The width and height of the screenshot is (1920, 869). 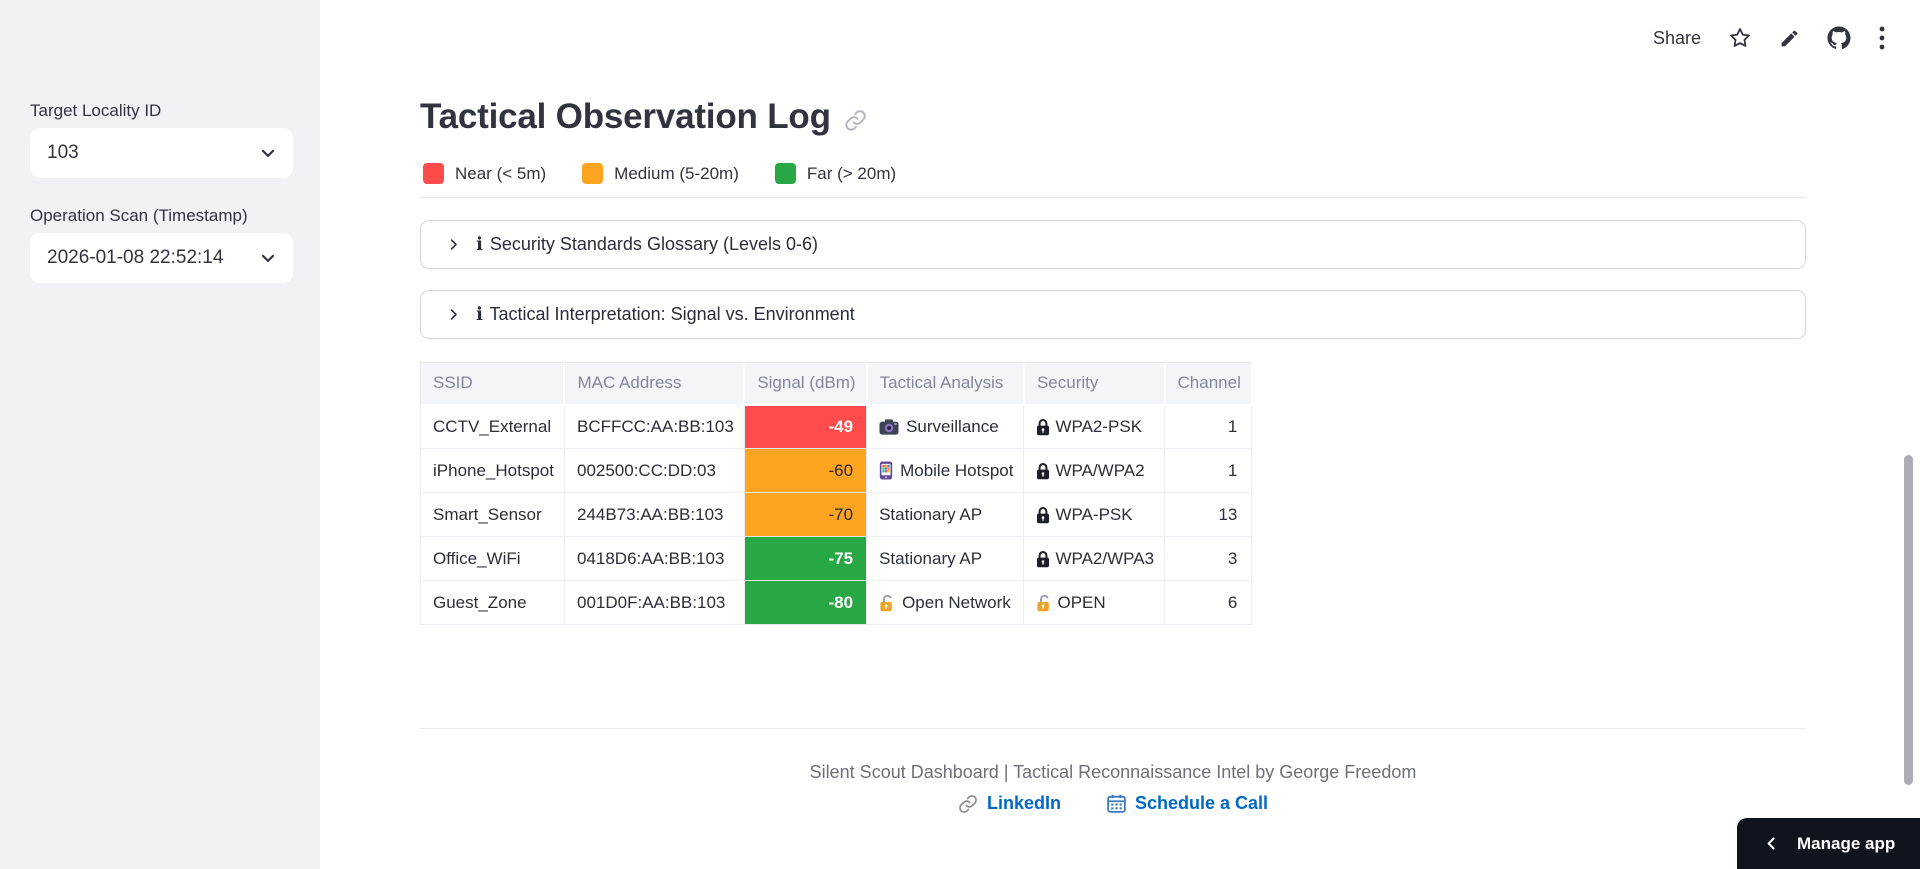 What do you see at coordinates (1769, 38) in the screenshot?
I see `app-toolbar: Share` at bounding box center [1769, 38].